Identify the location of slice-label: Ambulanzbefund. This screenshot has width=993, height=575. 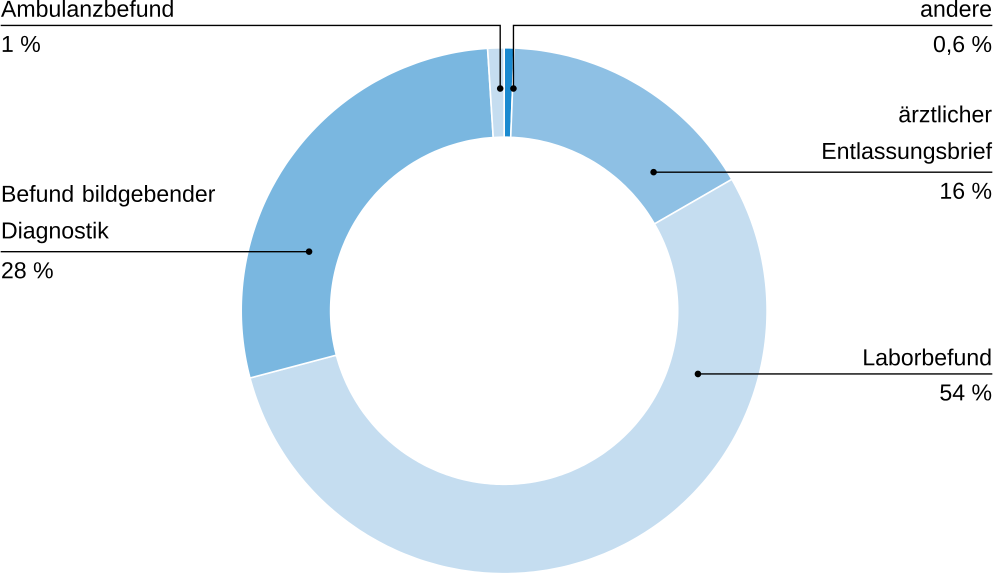
(87, 9).